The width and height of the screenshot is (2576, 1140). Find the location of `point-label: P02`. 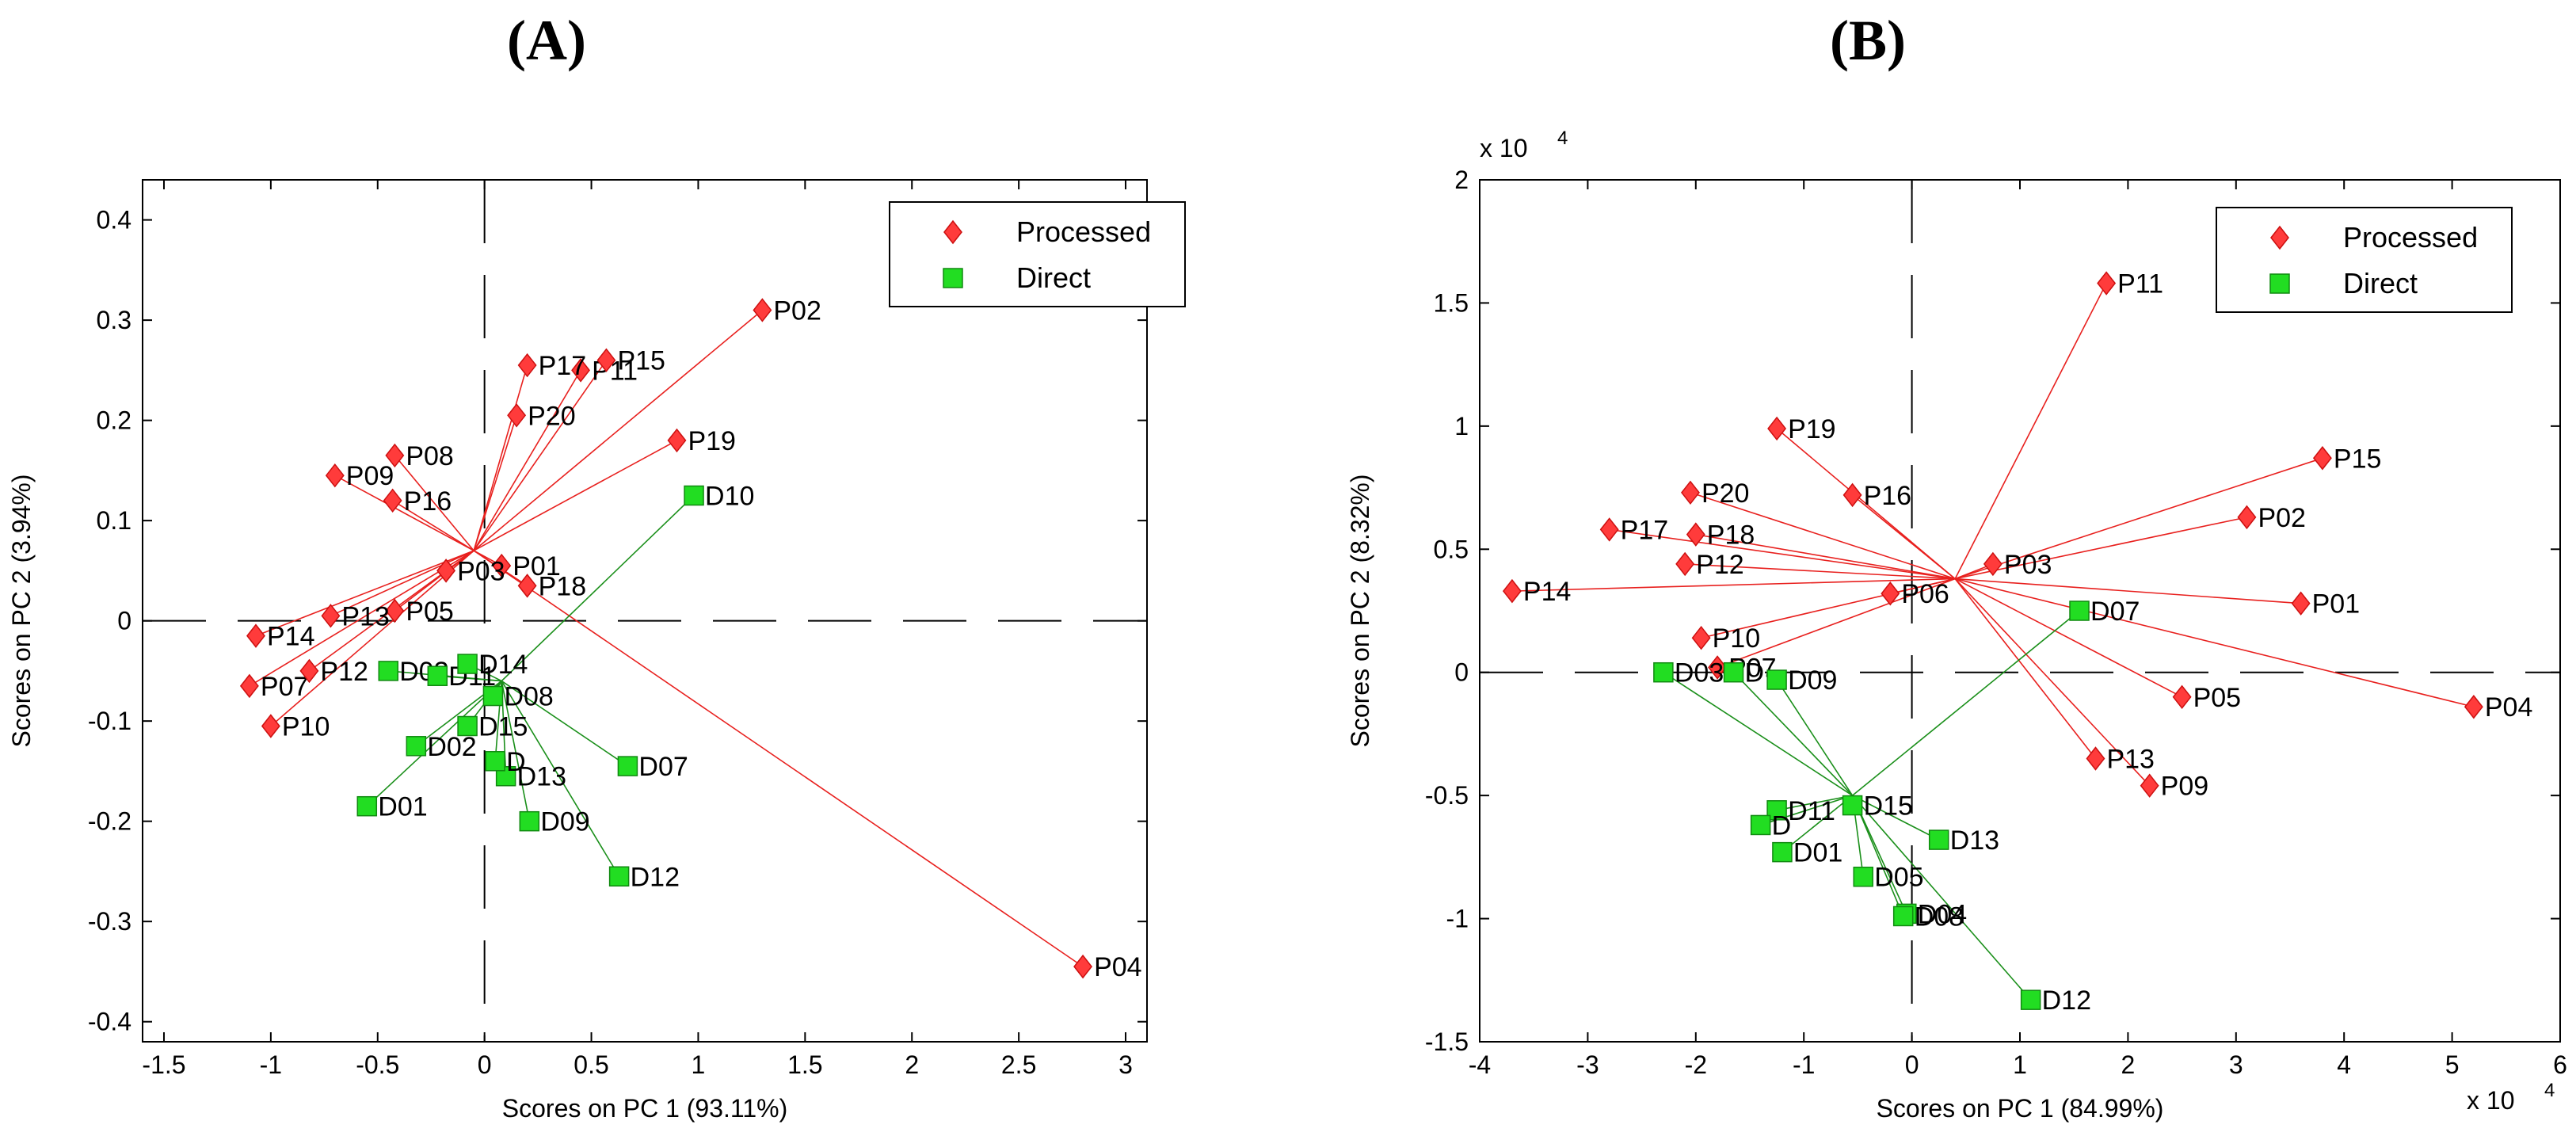

point-label: P02 is located at coordinates (797, 310).